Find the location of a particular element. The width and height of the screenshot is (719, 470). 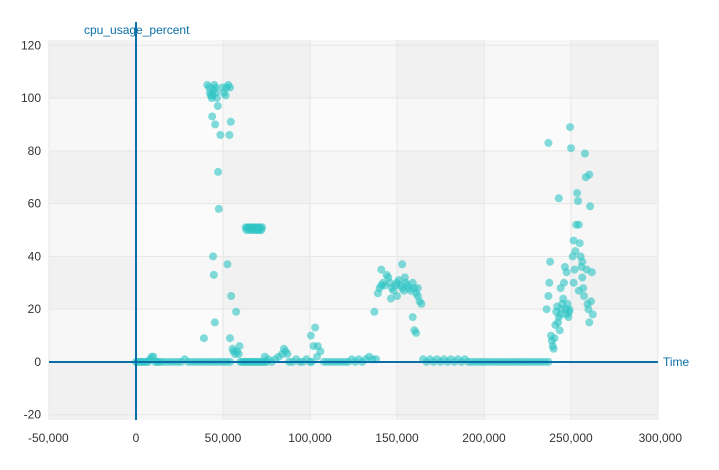

y-tick-label: 60 is located at coordinates (35, 204).